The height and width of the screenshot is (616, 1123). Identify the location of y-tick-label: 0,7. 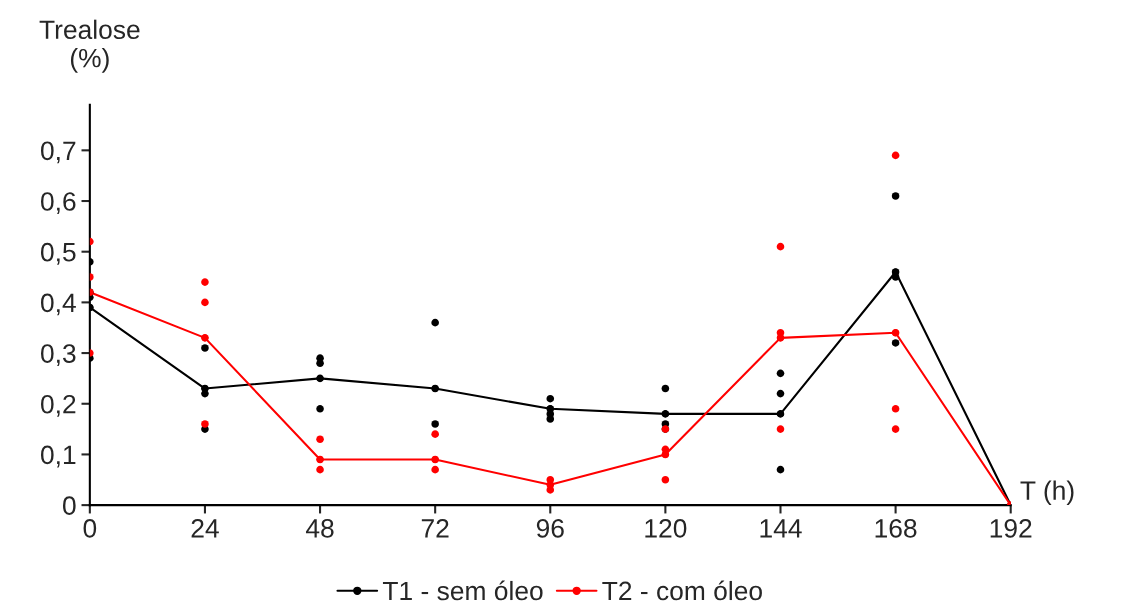
(58, 152).